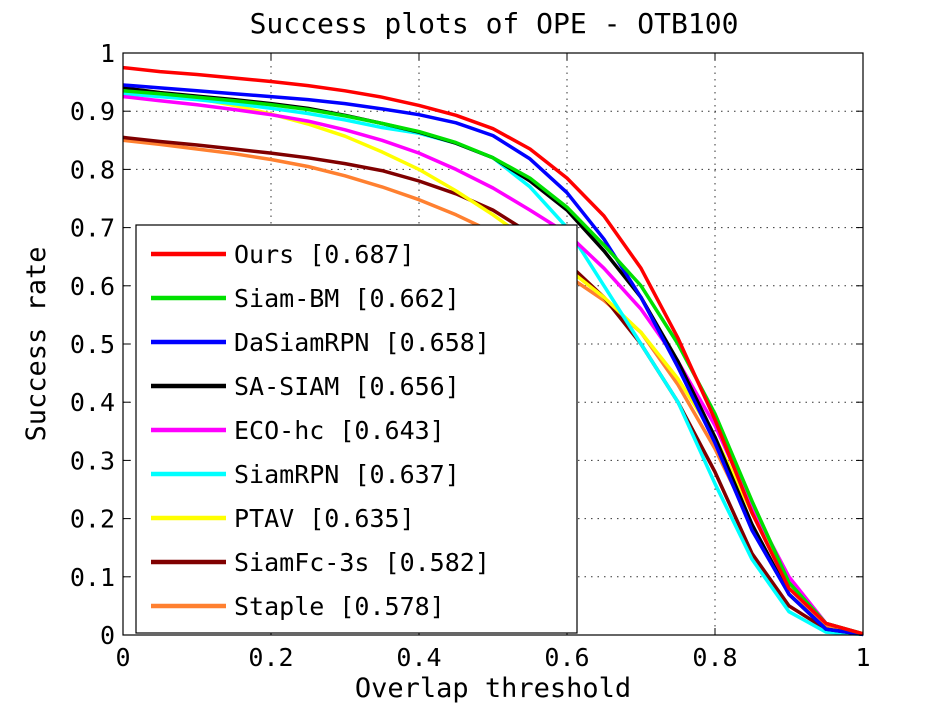  Describe the element at coordinates (92, 344) in the screenshot. I see `y-tick-label: 0.5` at that location.